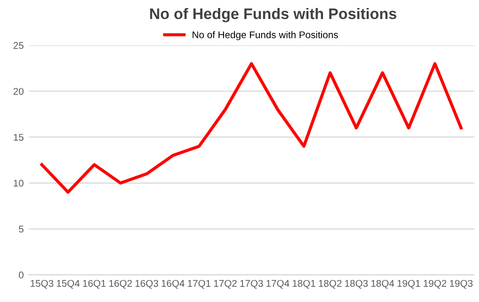 The image size is (479, 302). I want to click on legend-label: No of Hedge Funds with Positions, so click(265, 35).